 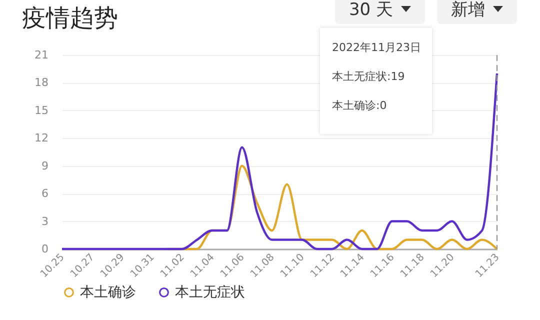 I want to click on text: 新增, so click(x=468, y=10).